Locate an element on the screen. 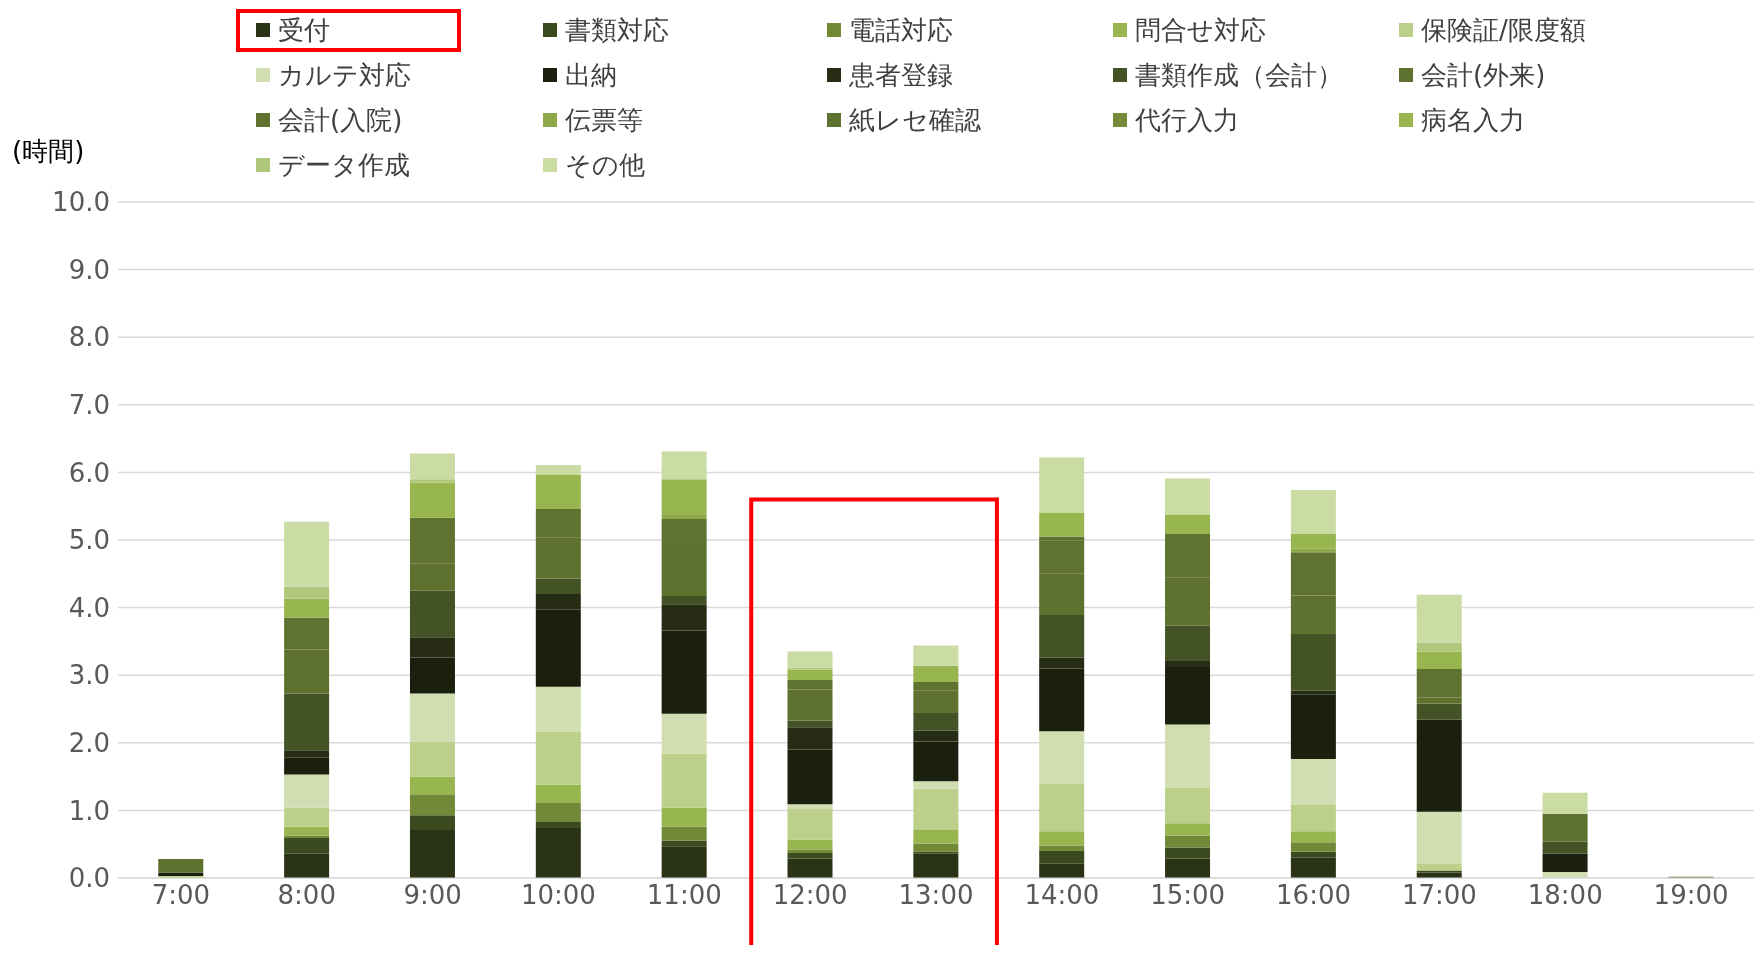  legend-label: 書類対応 is located at coordinates (617, 30).